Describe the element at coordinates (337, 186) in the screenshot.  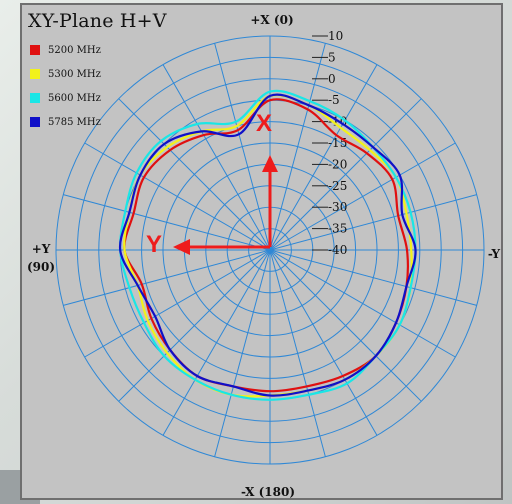
I see `tick-label: -25` at that location.